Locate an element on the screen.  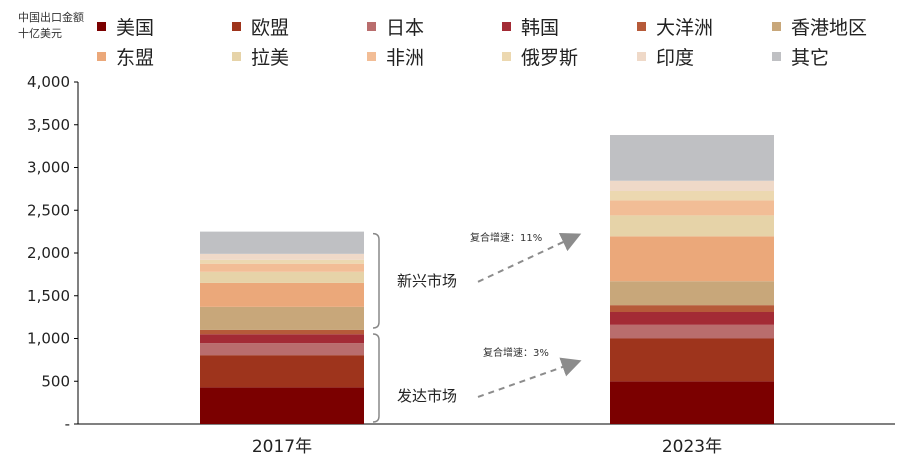
y-tick-label: 500 is located at coordinates (55, 381).